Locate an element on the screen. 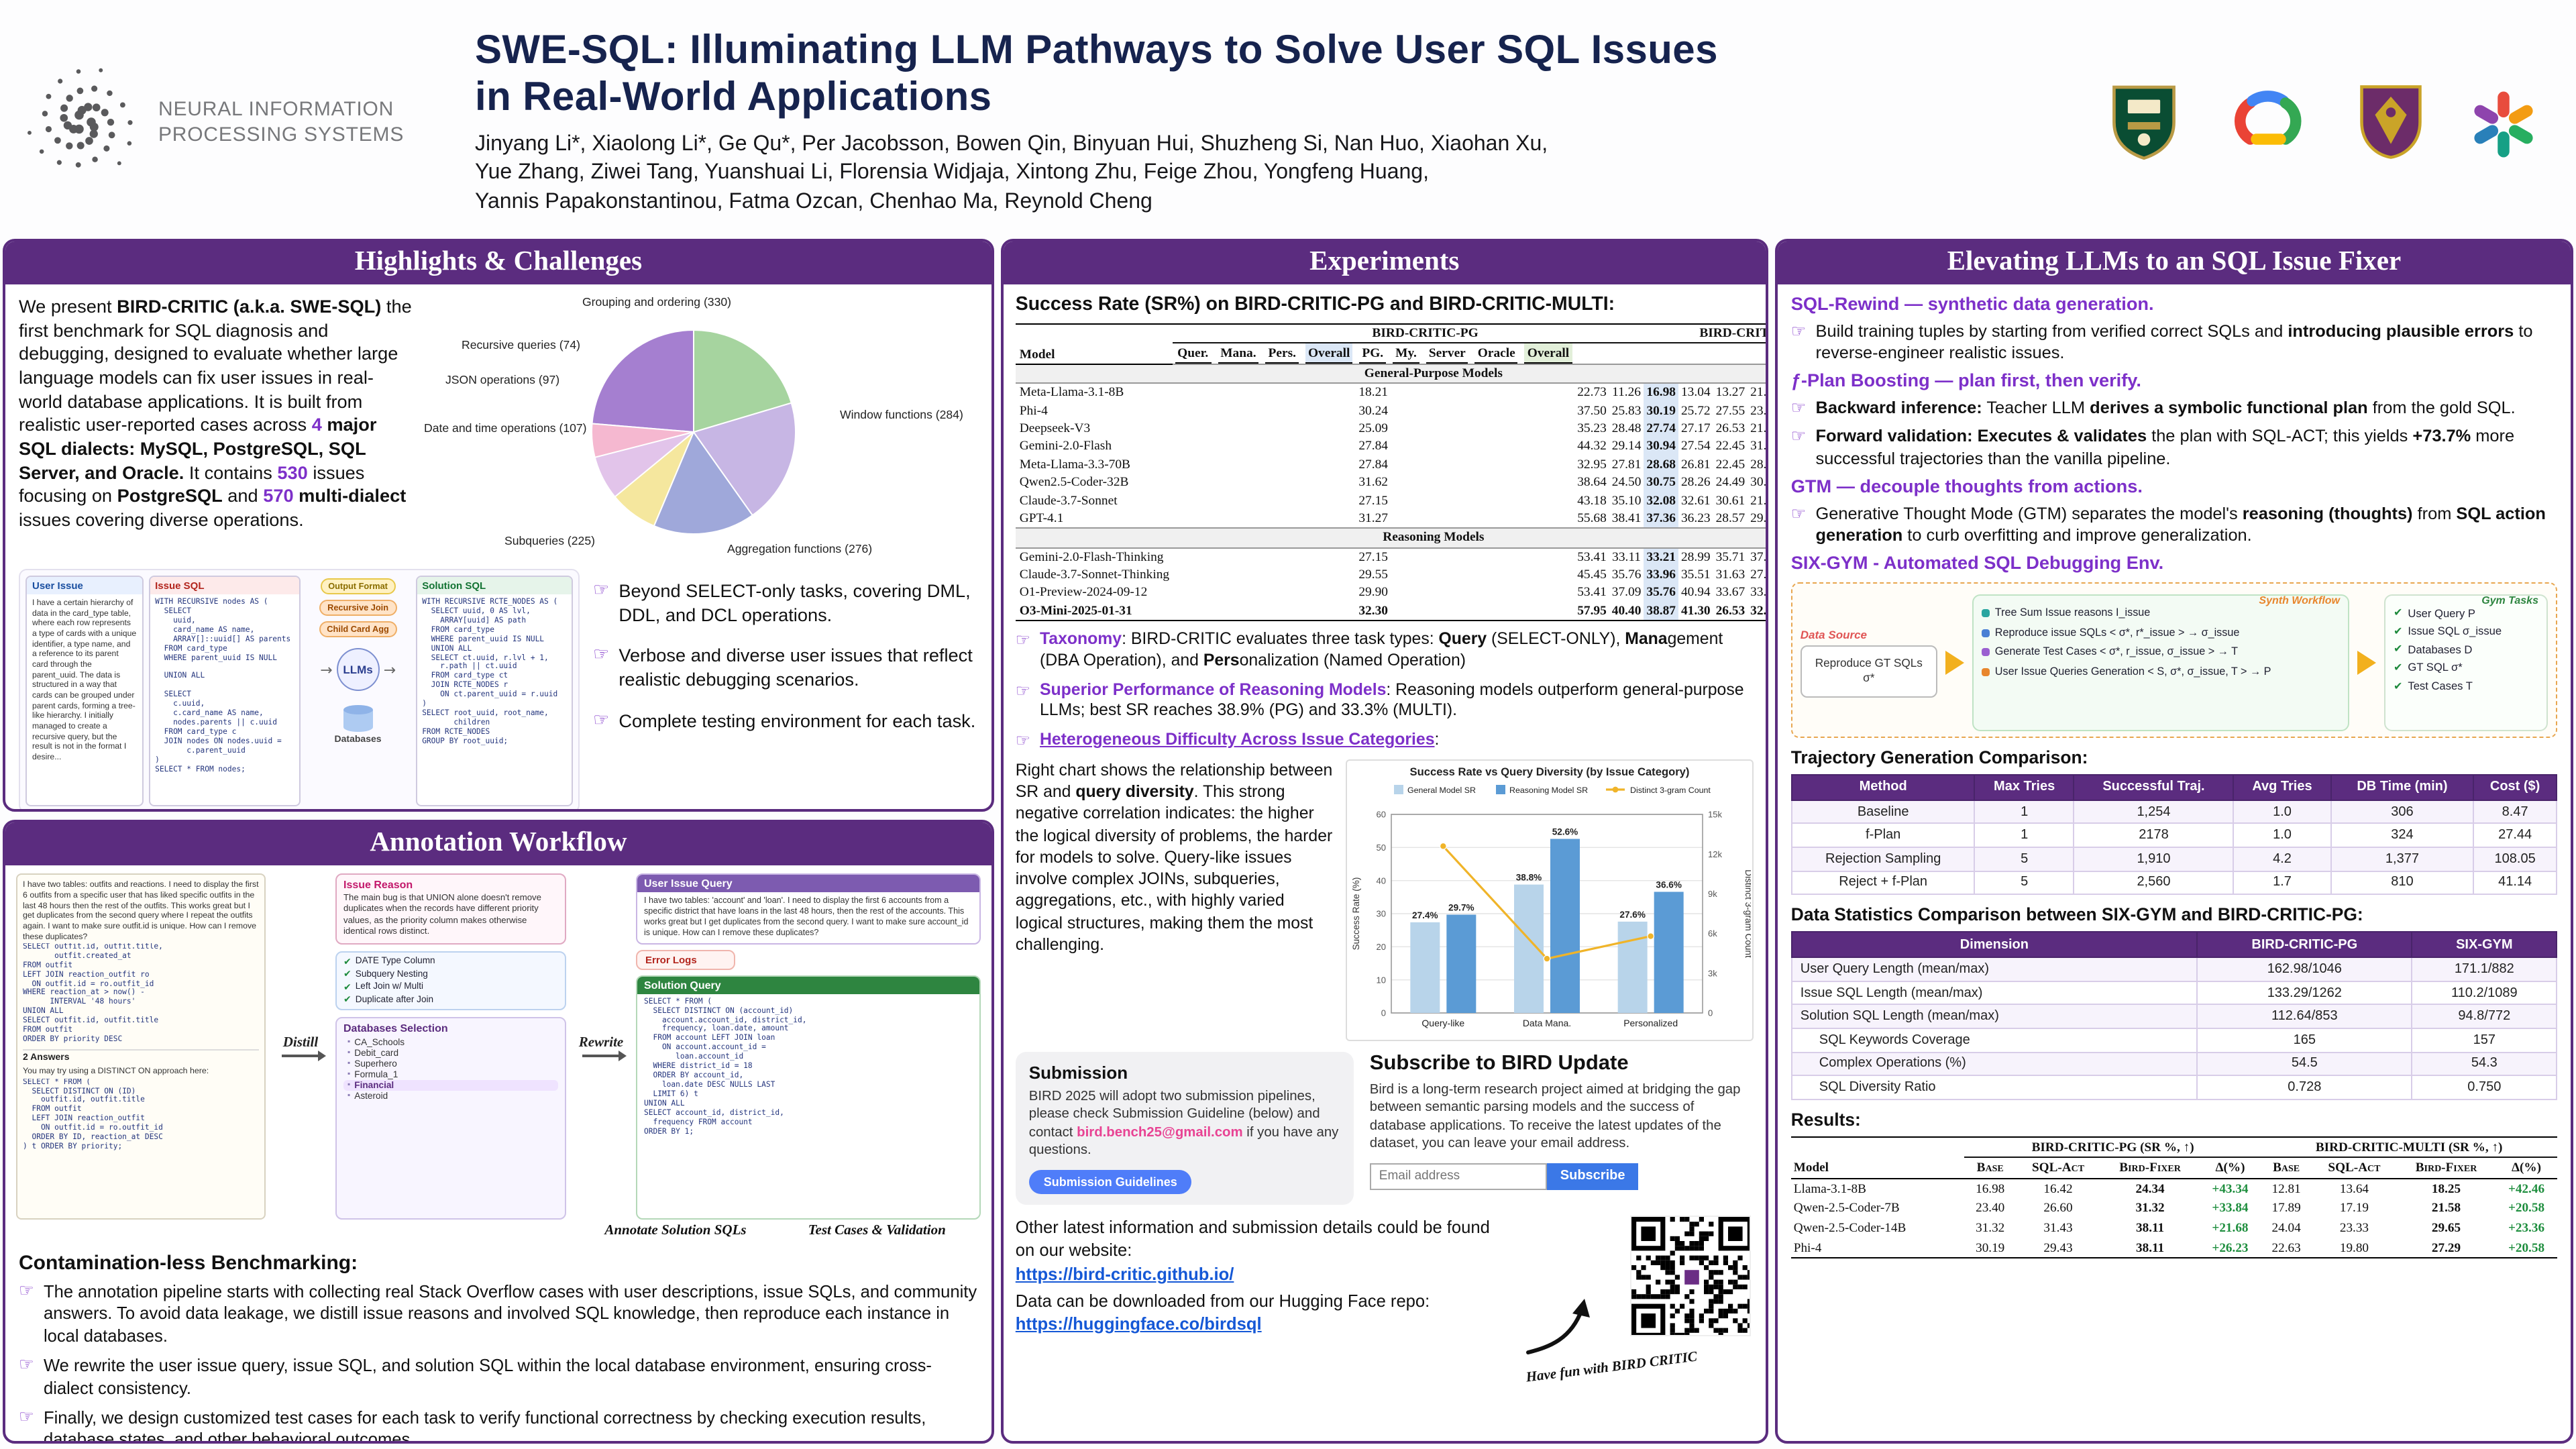  arrow-right-icon: → is located at coordinates (326, 669).